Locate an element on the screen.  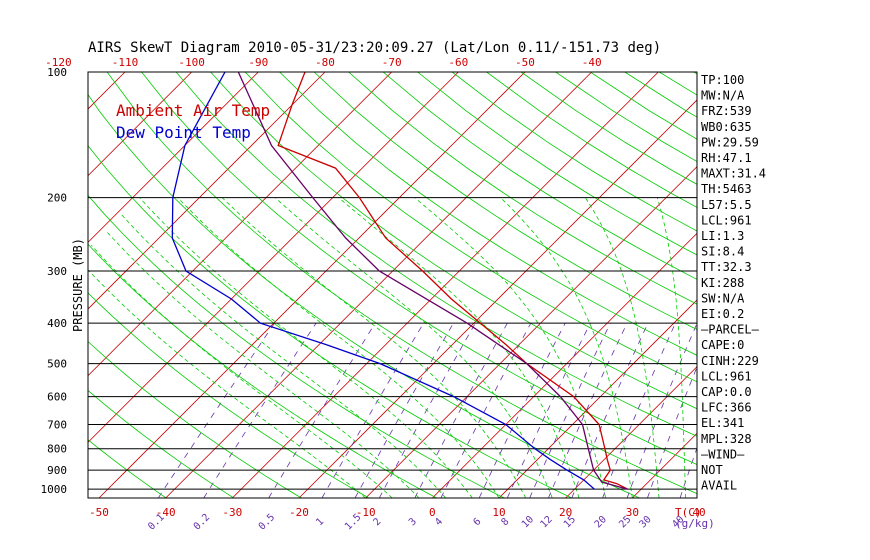
pressure-tick-label: 600 is located at coordinates (57, 397).